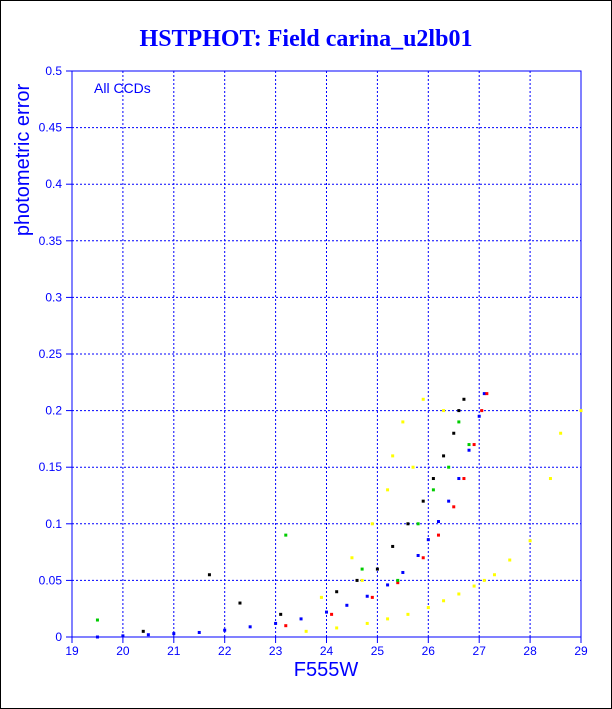  Describe the element at coordinates (306, 39) in the screenshot. I see `chart-title: HSTPHOT: Field carina_u2lb01` at that location.